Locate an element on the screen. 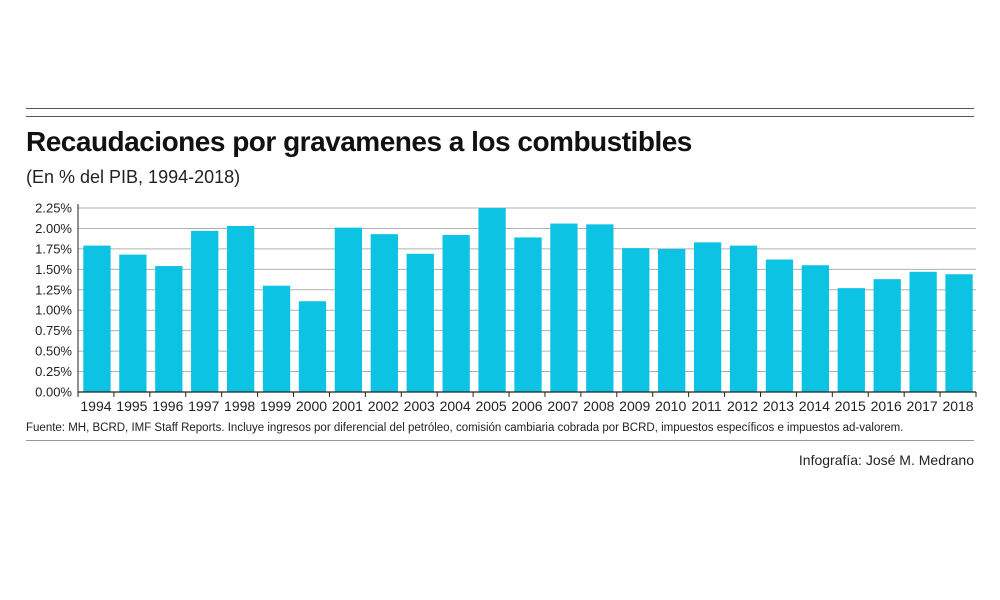 The width and height of the screenshot is (1000, 600). x-tick-label: 2013 is located at coordinates (778, 406).